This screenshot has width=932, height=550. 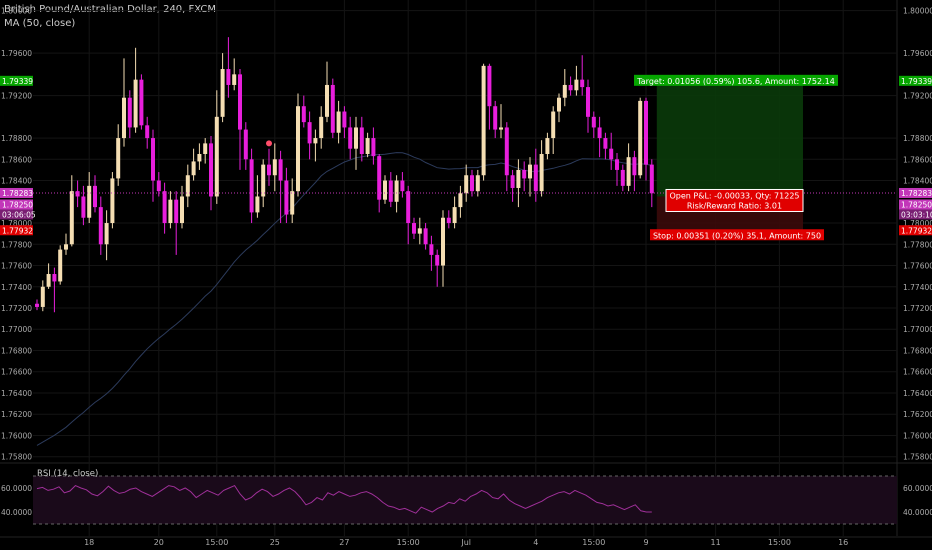 I want to click on stop-label-box, so click(x=737, y=235).